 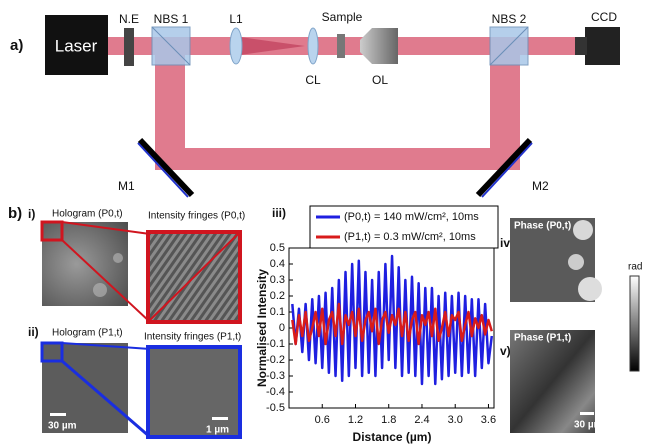 What do you see at coordinates (171, 19) in the screenshot?
I see `label: NBS 1` at bounding box center [171, 19].